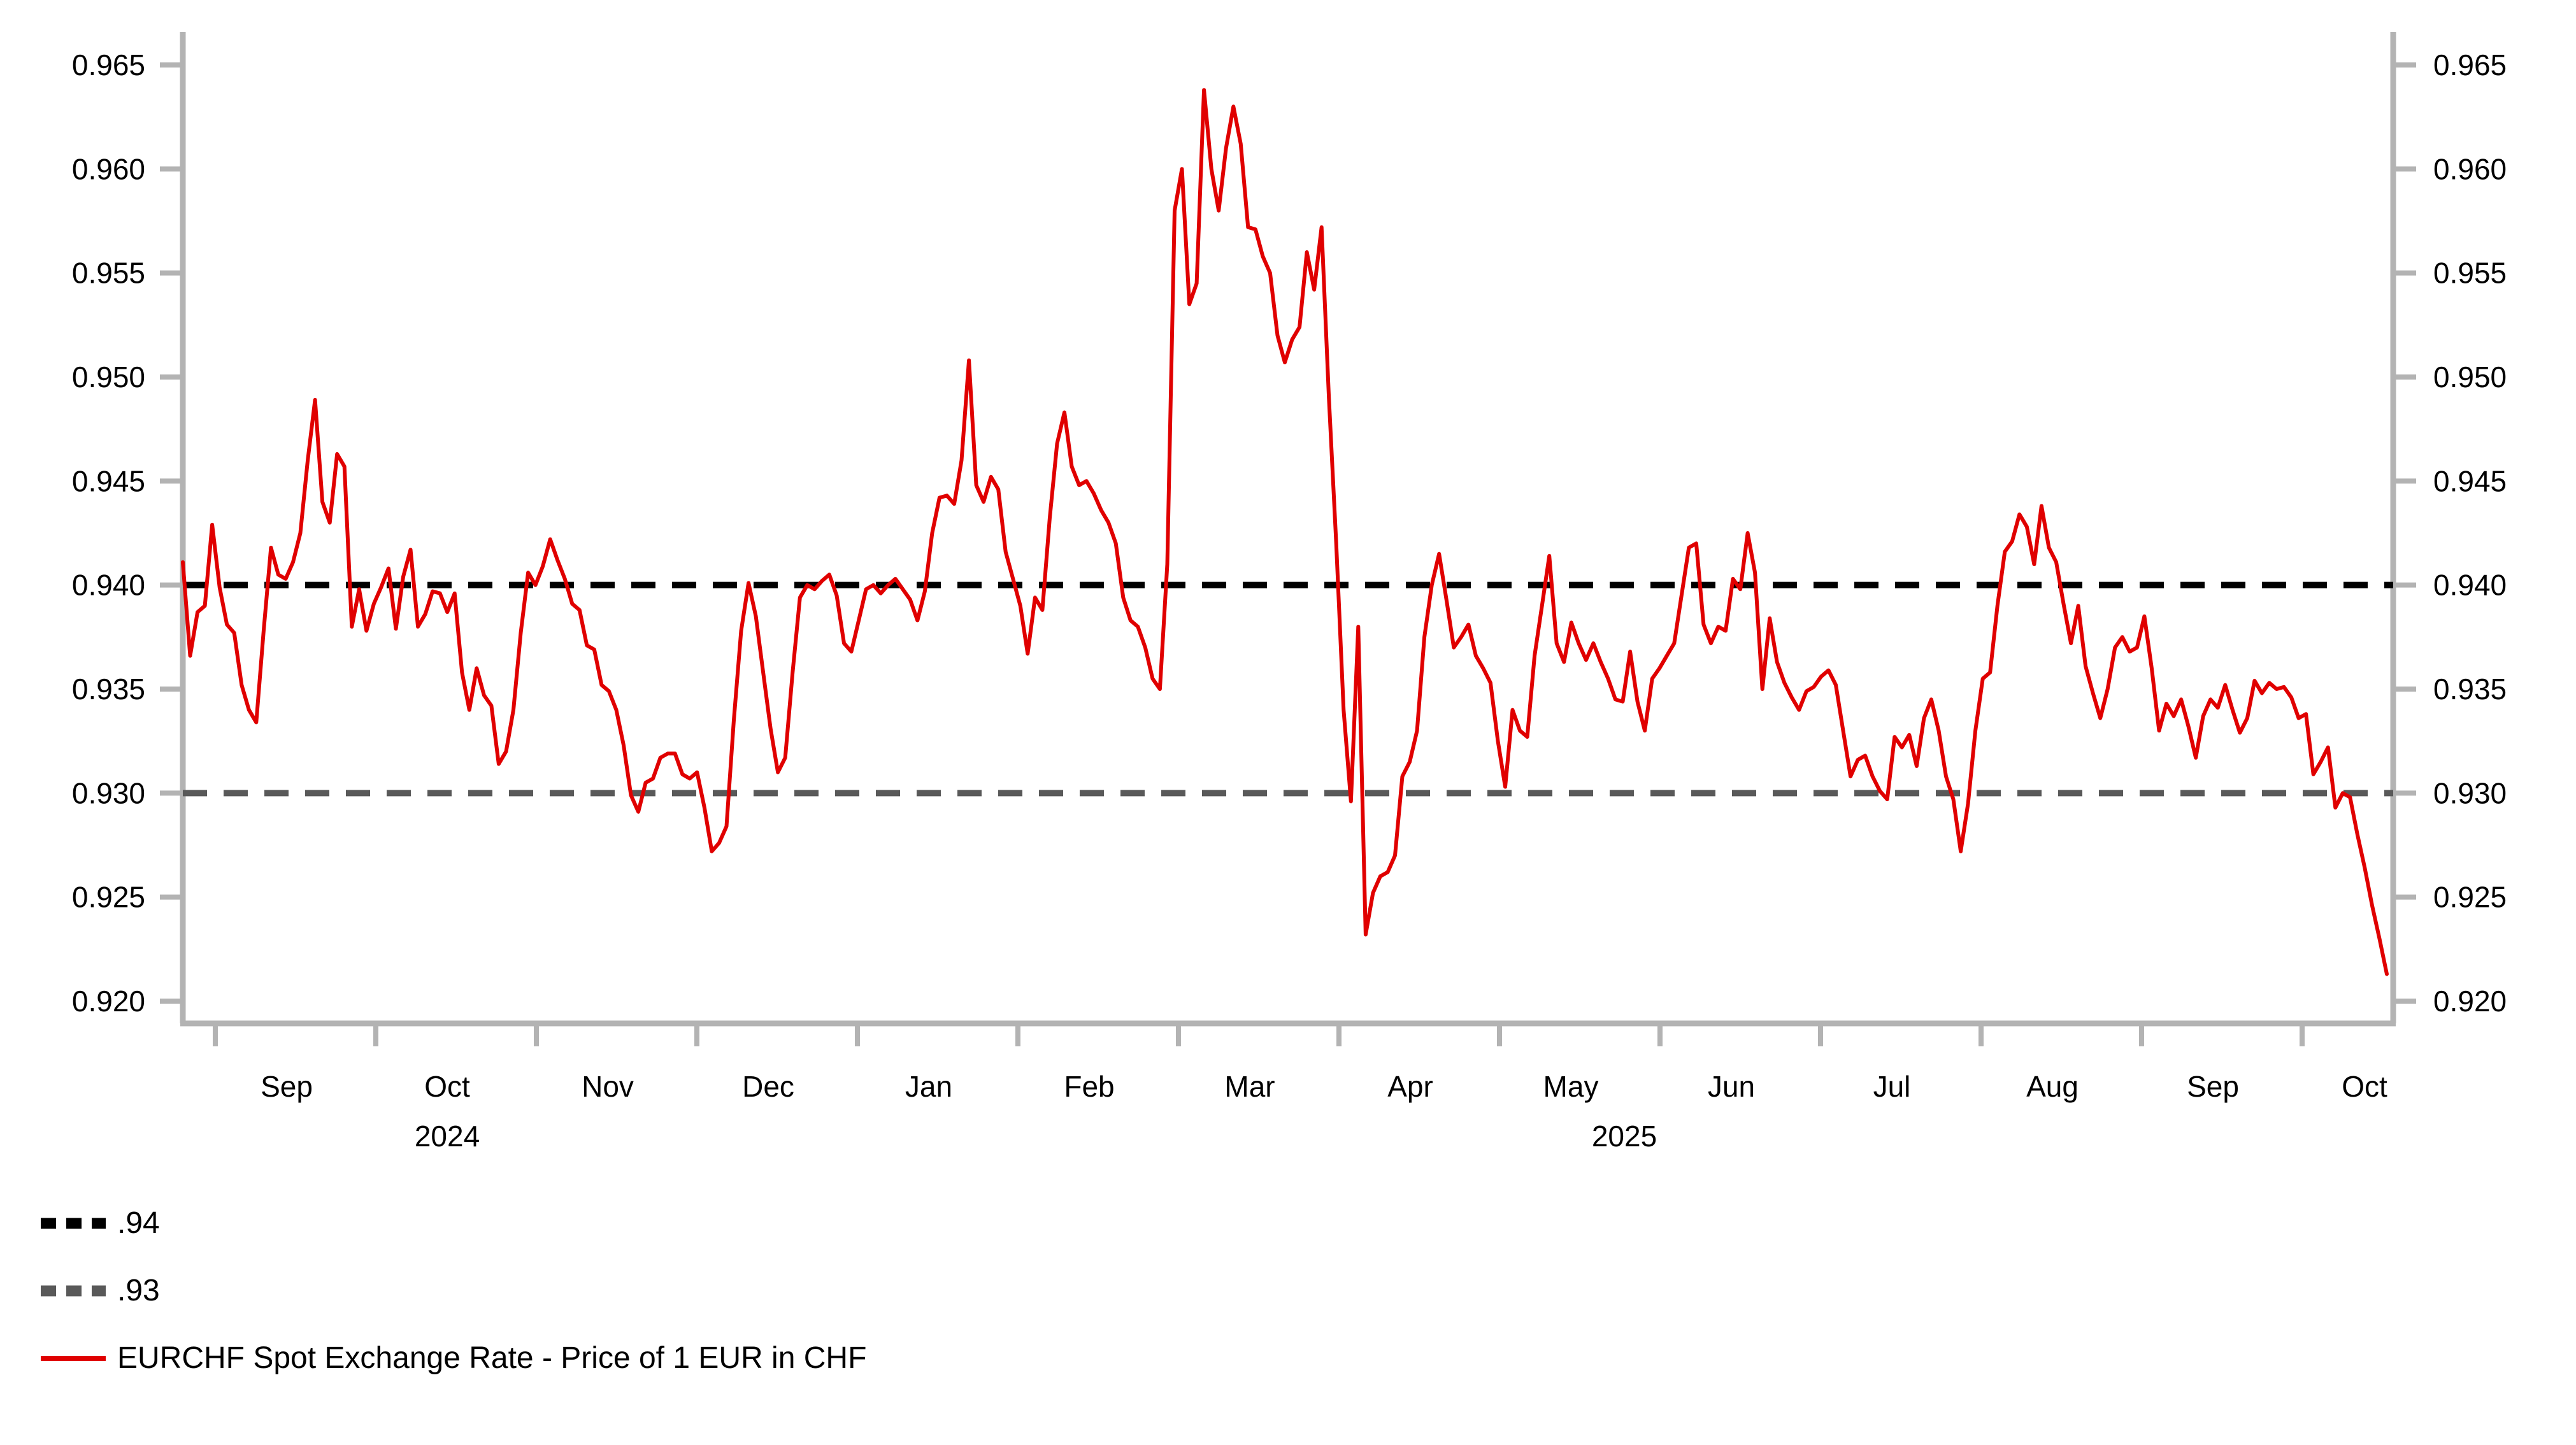 Image resolution: width=2576 pixels, height=1445 pixels. Describe the element at coordinates (1624, 1136) in the screenshot. I see `x-year-label-2025: 2025` at that location.